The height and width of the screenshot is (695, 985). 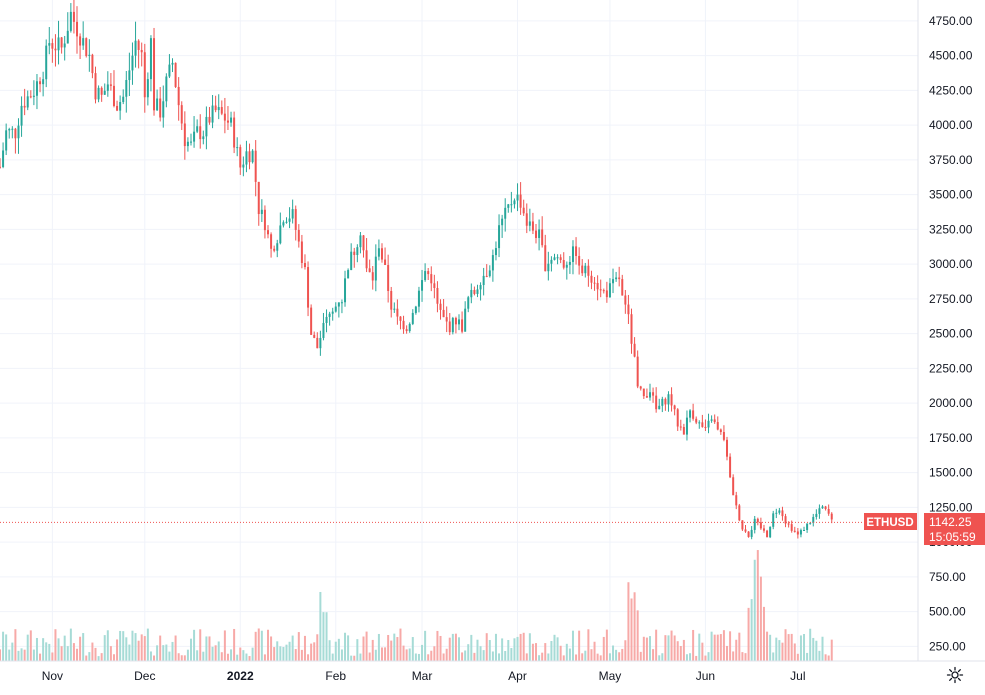 I want to click on time-scale-bg, so click(x=492, y=675).